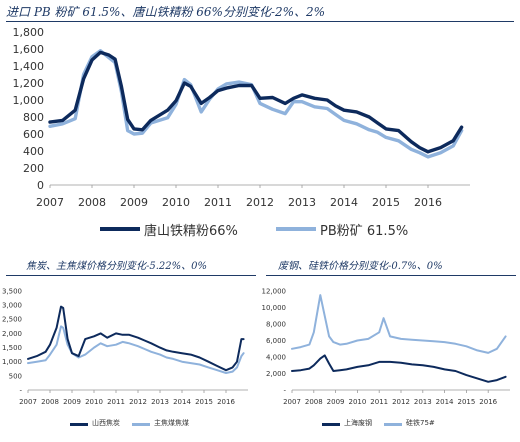 The height and width of the screenshot is (442, 520). I want to click on bl-chart-title: 焦炭、主焦煤价格分别变化-5.22%、0%, so click(117, 266).